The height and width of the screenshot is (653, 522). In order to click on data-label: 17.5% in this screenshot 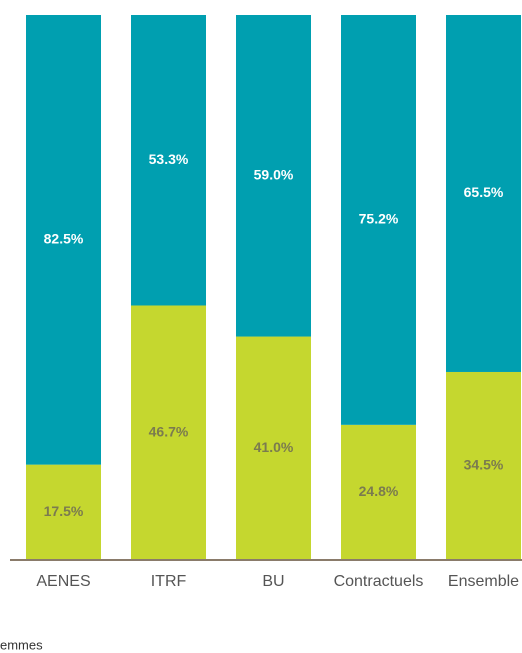, I will do `click(64, 511)`.